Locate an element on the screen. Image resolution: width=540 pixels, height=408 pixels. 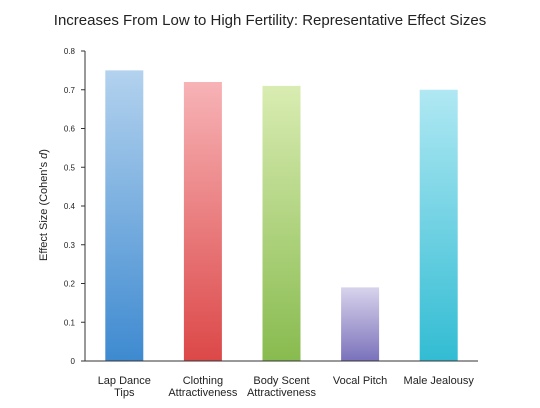
bar-clothing-attractiveness is located at coordinates (202, 221).